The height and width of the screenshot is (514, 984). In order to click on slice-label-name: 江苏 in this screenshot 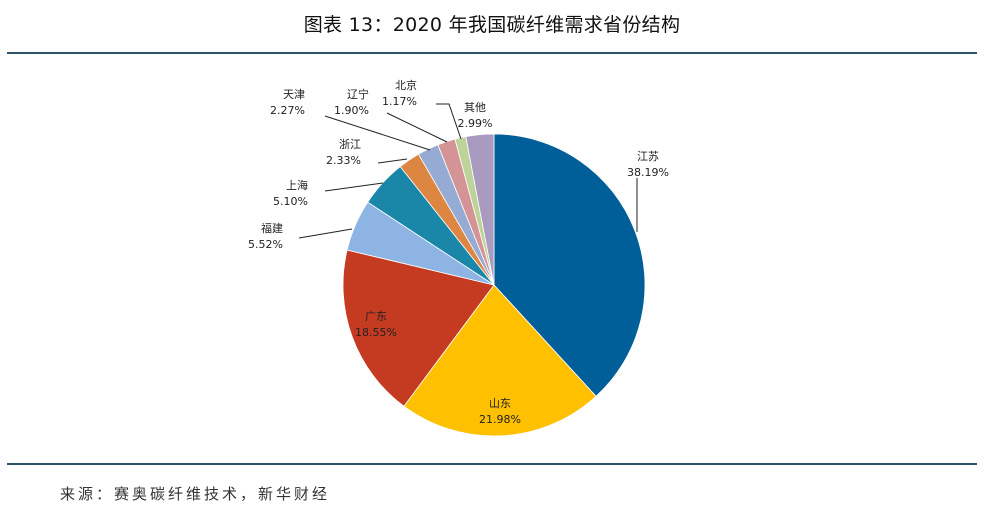, I will do `click(648, 156)`.